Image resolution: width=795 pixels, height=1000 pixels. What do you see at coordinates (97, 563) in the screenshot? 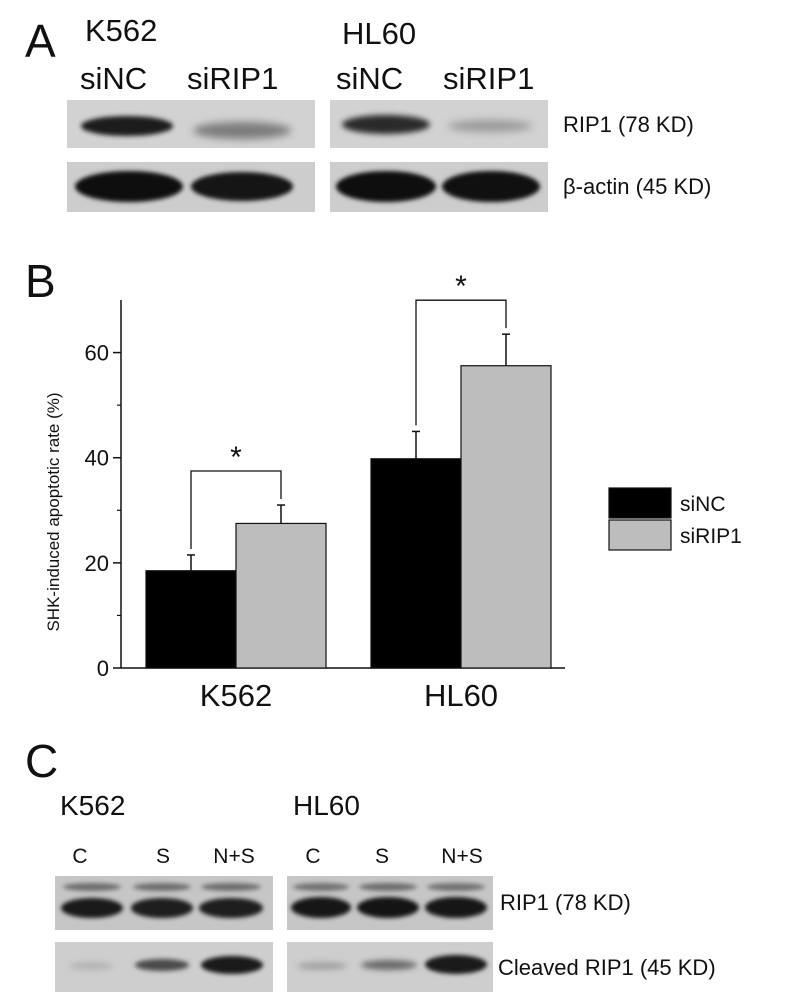
I see `y-tick-label: 20` at bounding box center [97, 563].